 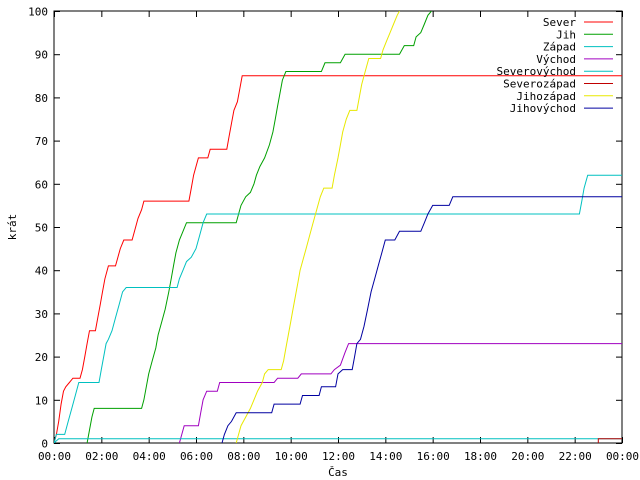 What do you see at coordinates (196, 456) in the screenshot?
I see `x-tick-label: 06:00` at bounding box center [196, 456].